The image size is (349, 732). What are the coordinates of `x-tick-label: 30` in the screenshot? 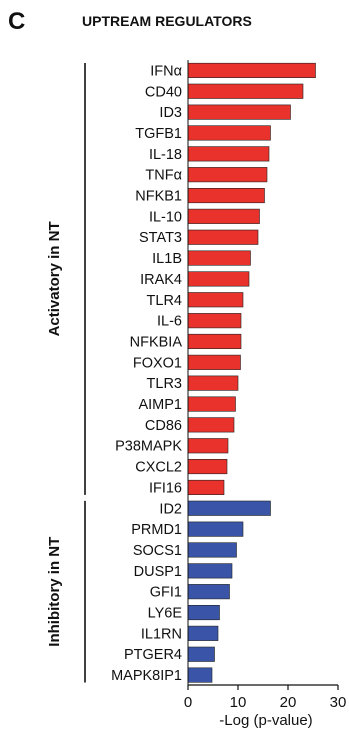 It's located at (338, 702).